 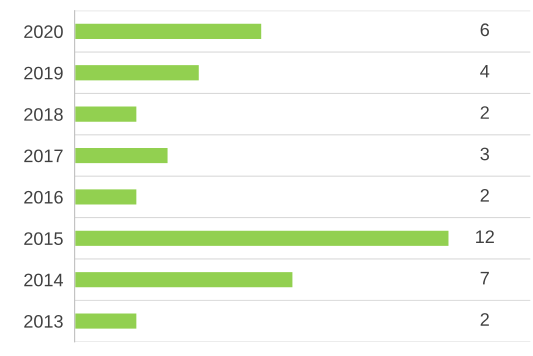 What do you see at coordinates (484, 278) in the screenshot?
I see `data-label: 7` at bounding box center [484, 278].